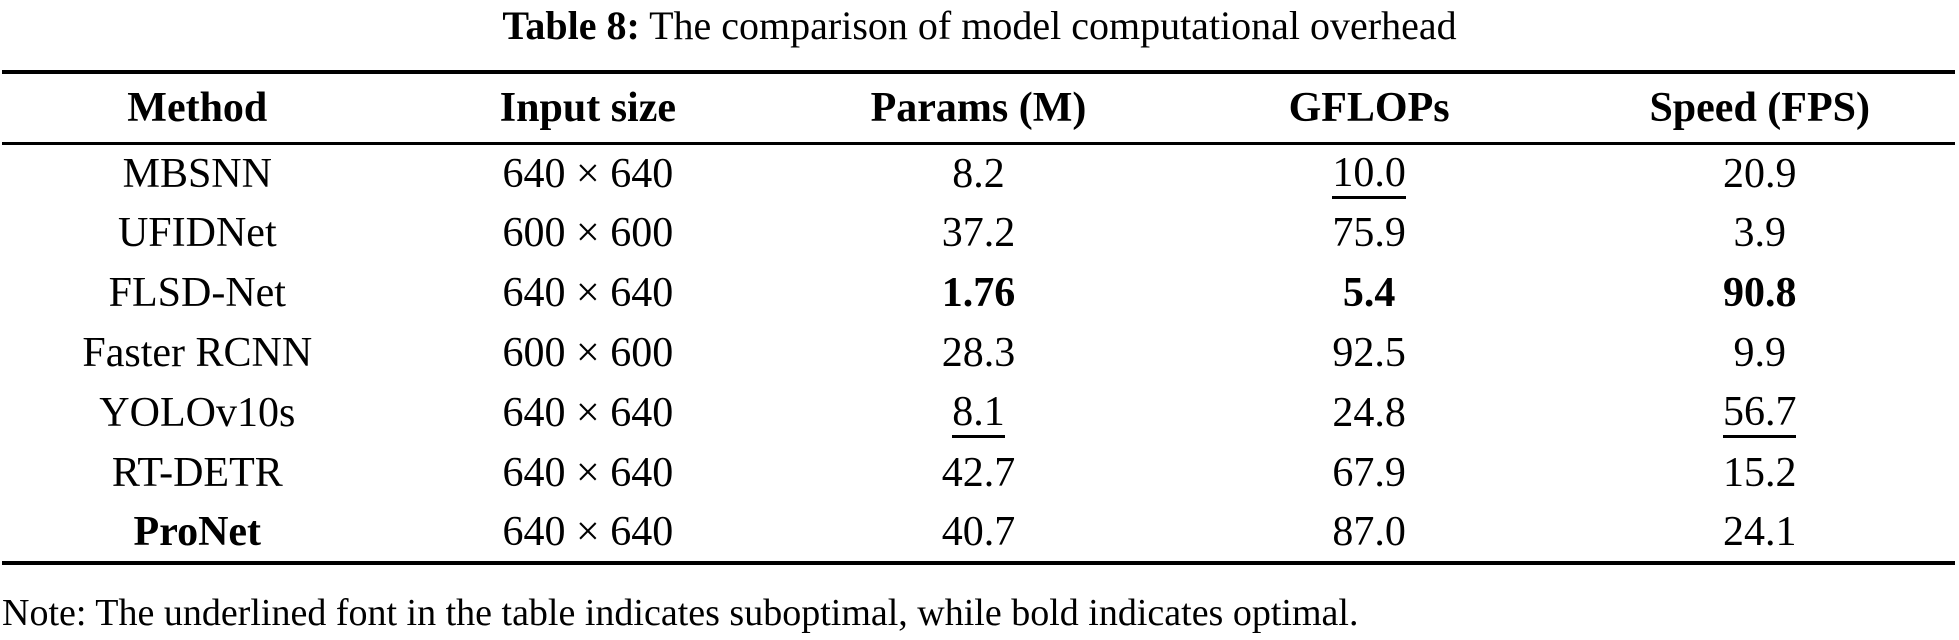 This screenshot has width=1959, height=640. I want to click on cell-value: 5.4, so click(1369, 293).